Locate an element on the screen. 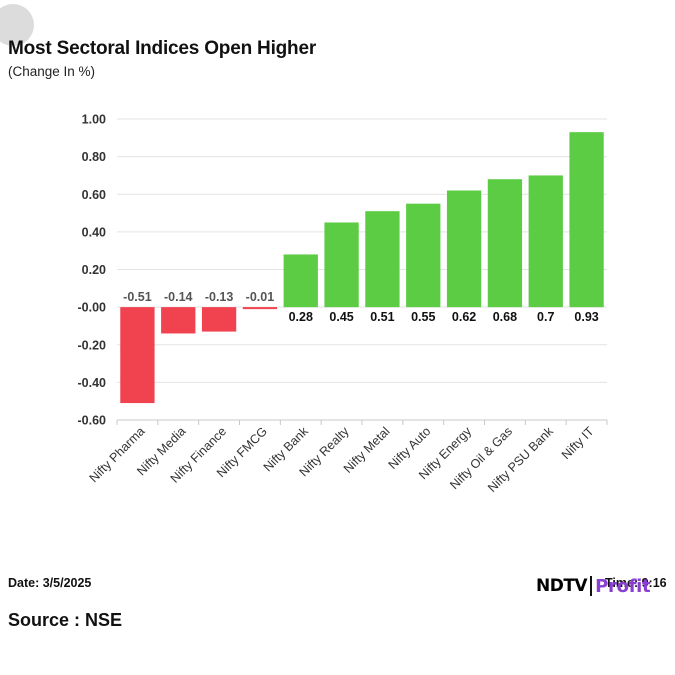 The height and width of the screenshot is (675, 675). brand-sub: Profit is located at coordinates (623, 586).